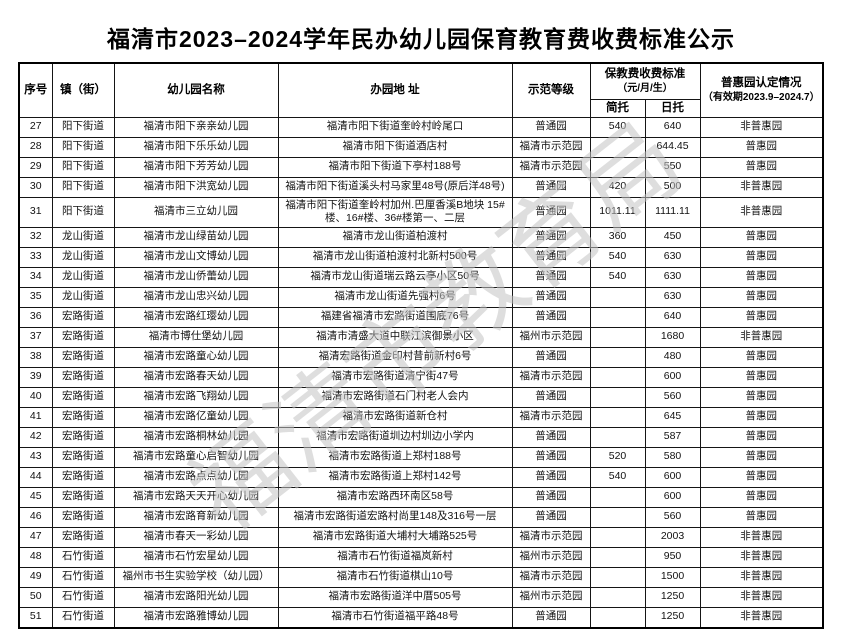  I want to click on cell-address: 福清市龙山街道先强村6号, so click(395, 297).